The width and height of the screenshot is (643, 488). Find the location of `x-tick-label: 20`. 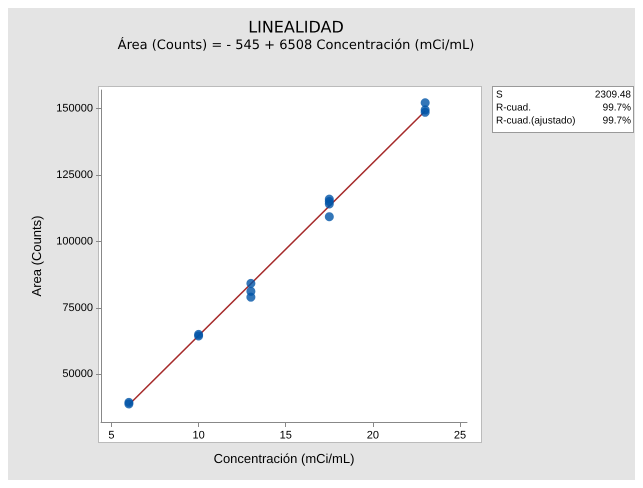

x-tick-label: 20 is located at coordinates (373, 436).